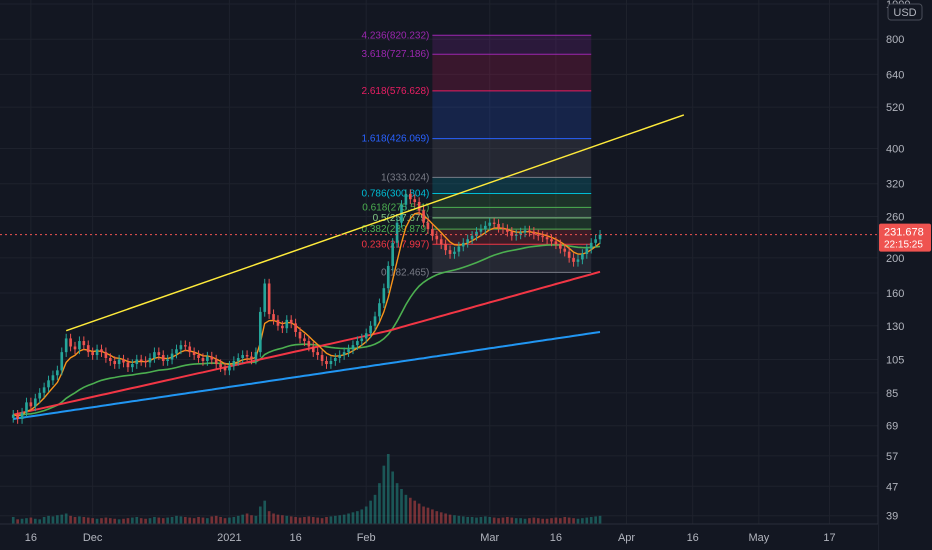 This screenshot has height=550, width=932. I want to click on time-tick-label: Mar, so click(489, 538).